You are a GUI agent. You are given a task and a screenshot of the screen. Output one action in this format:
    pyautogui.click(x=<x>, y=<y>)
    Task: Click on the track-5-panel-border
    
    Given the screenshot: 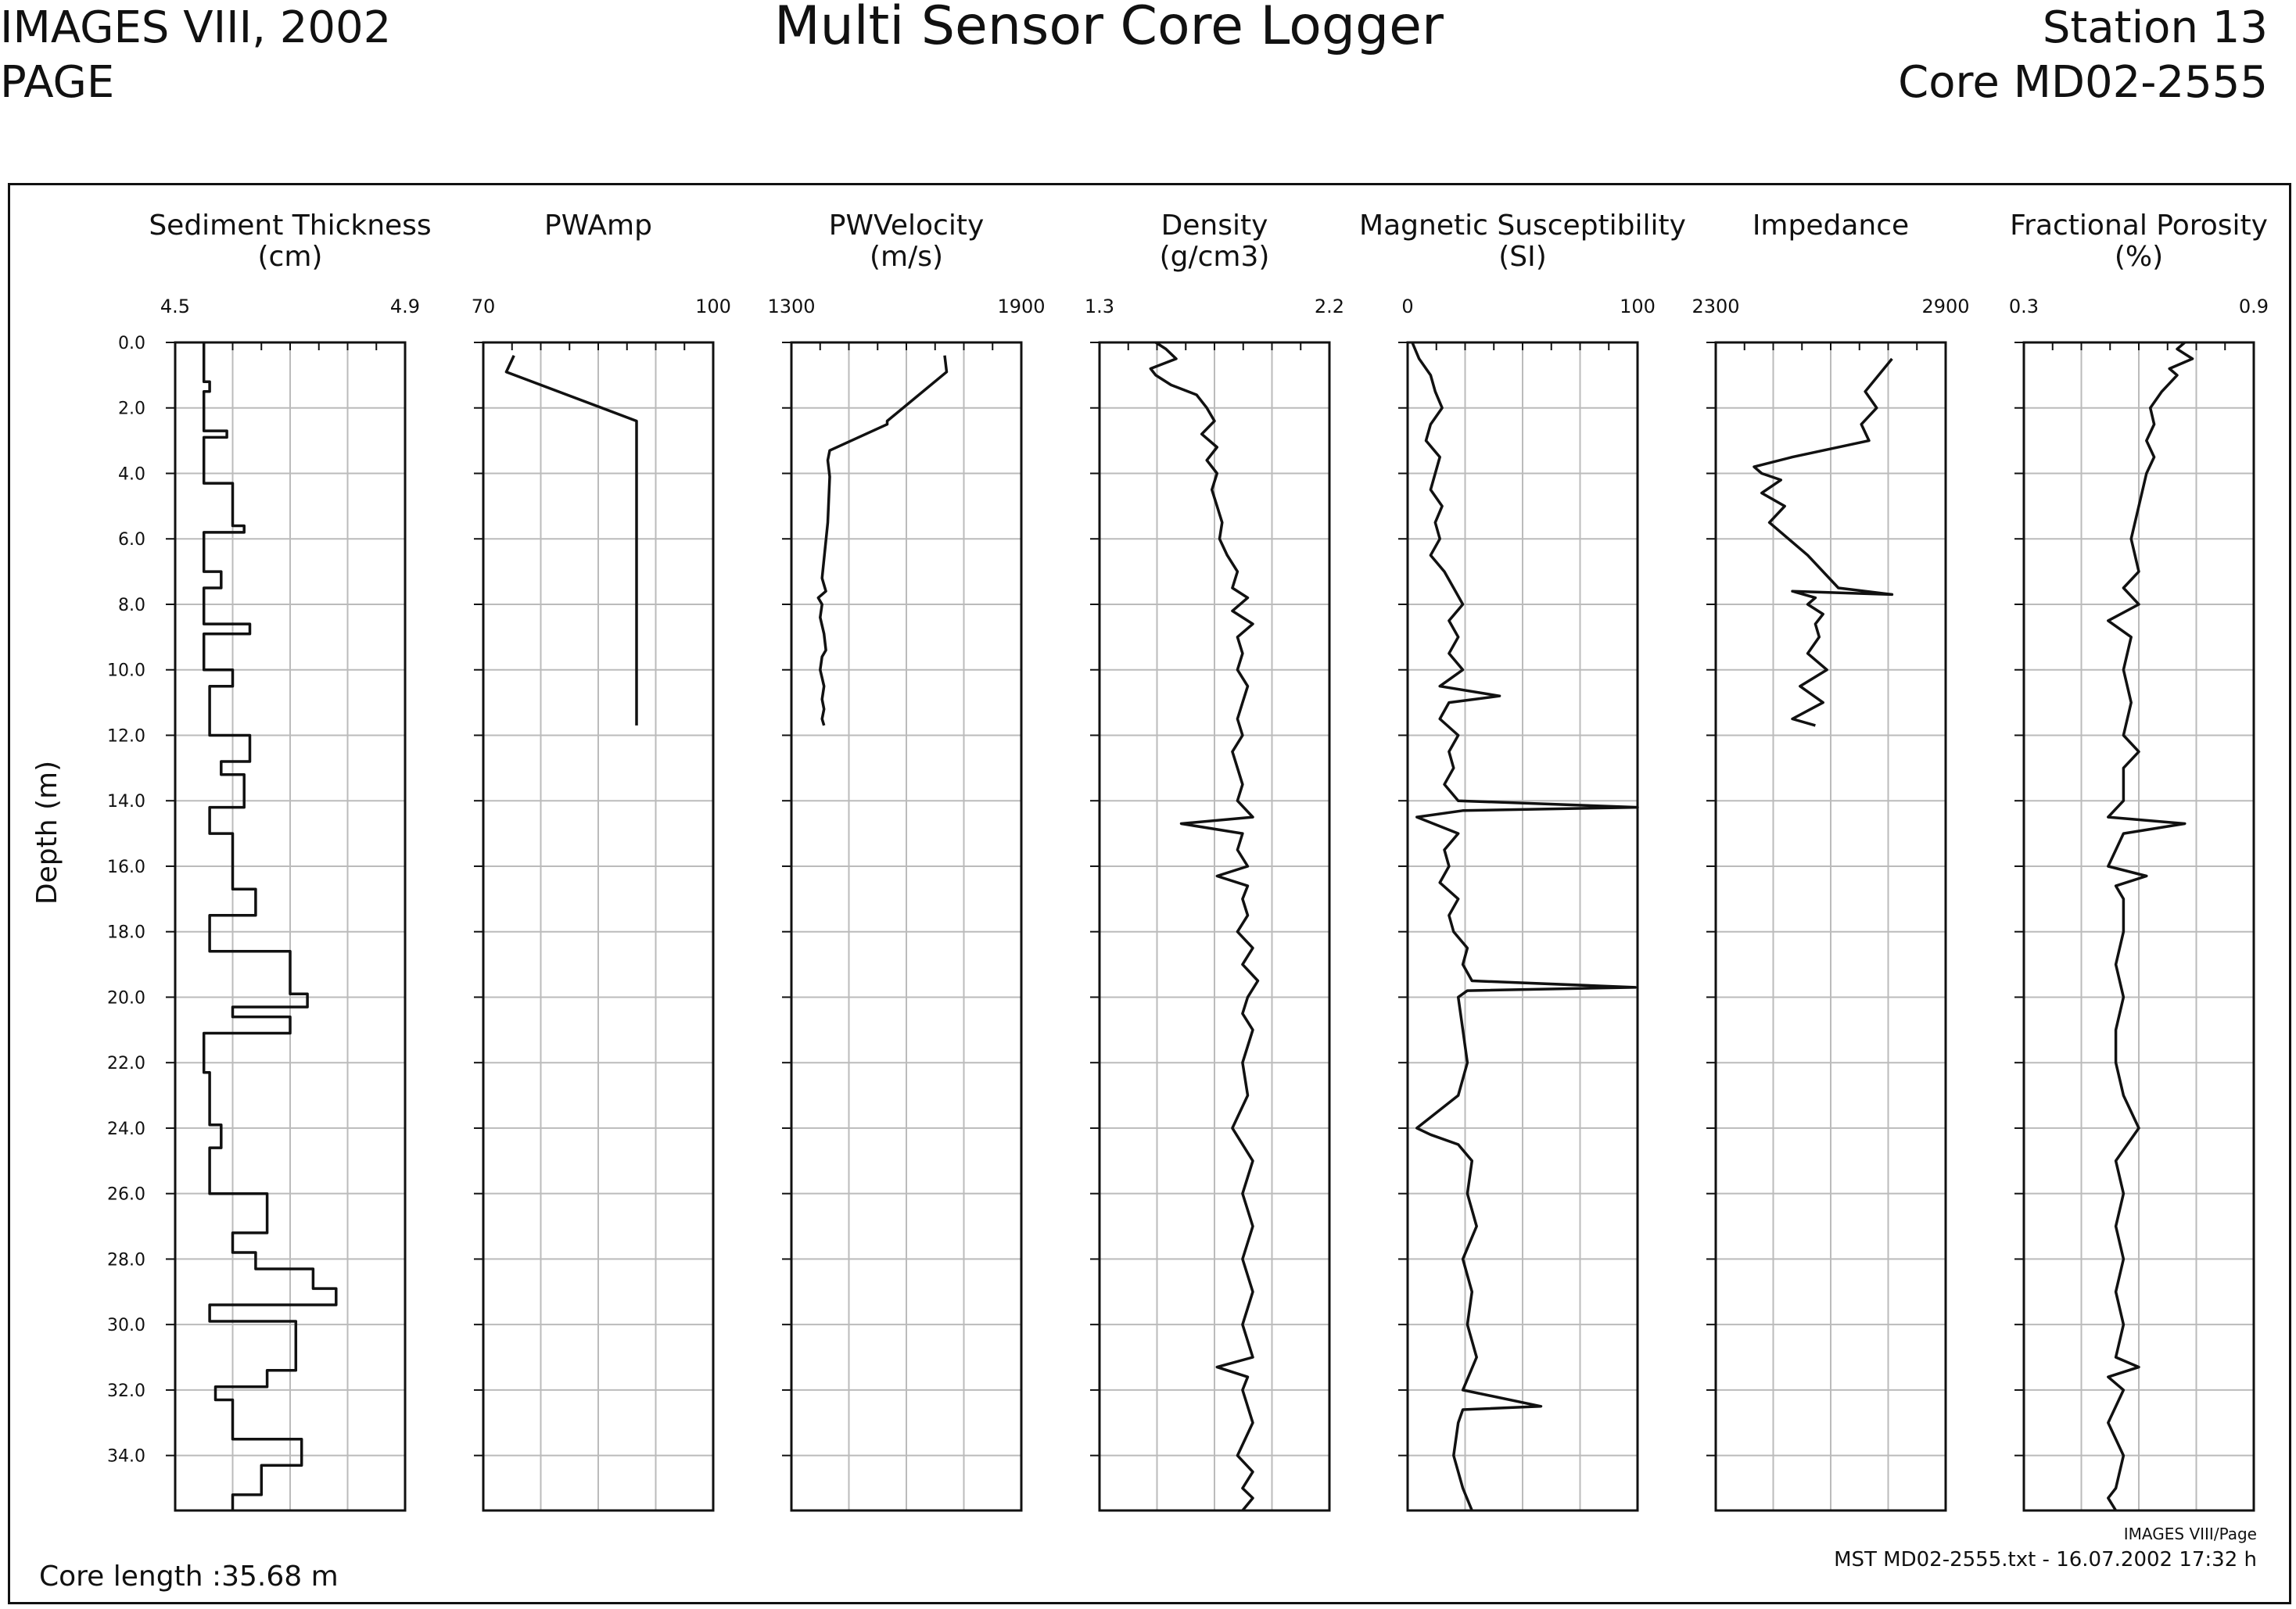 What is the action you would take?
    pyautogui.click(x=1522, y=926)
    